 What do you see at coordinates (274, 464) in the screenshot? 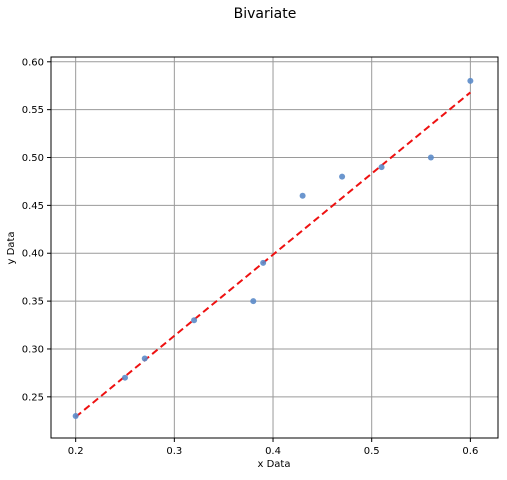
I see `x-axis-label: x Data` at bounding box center [274, 464].